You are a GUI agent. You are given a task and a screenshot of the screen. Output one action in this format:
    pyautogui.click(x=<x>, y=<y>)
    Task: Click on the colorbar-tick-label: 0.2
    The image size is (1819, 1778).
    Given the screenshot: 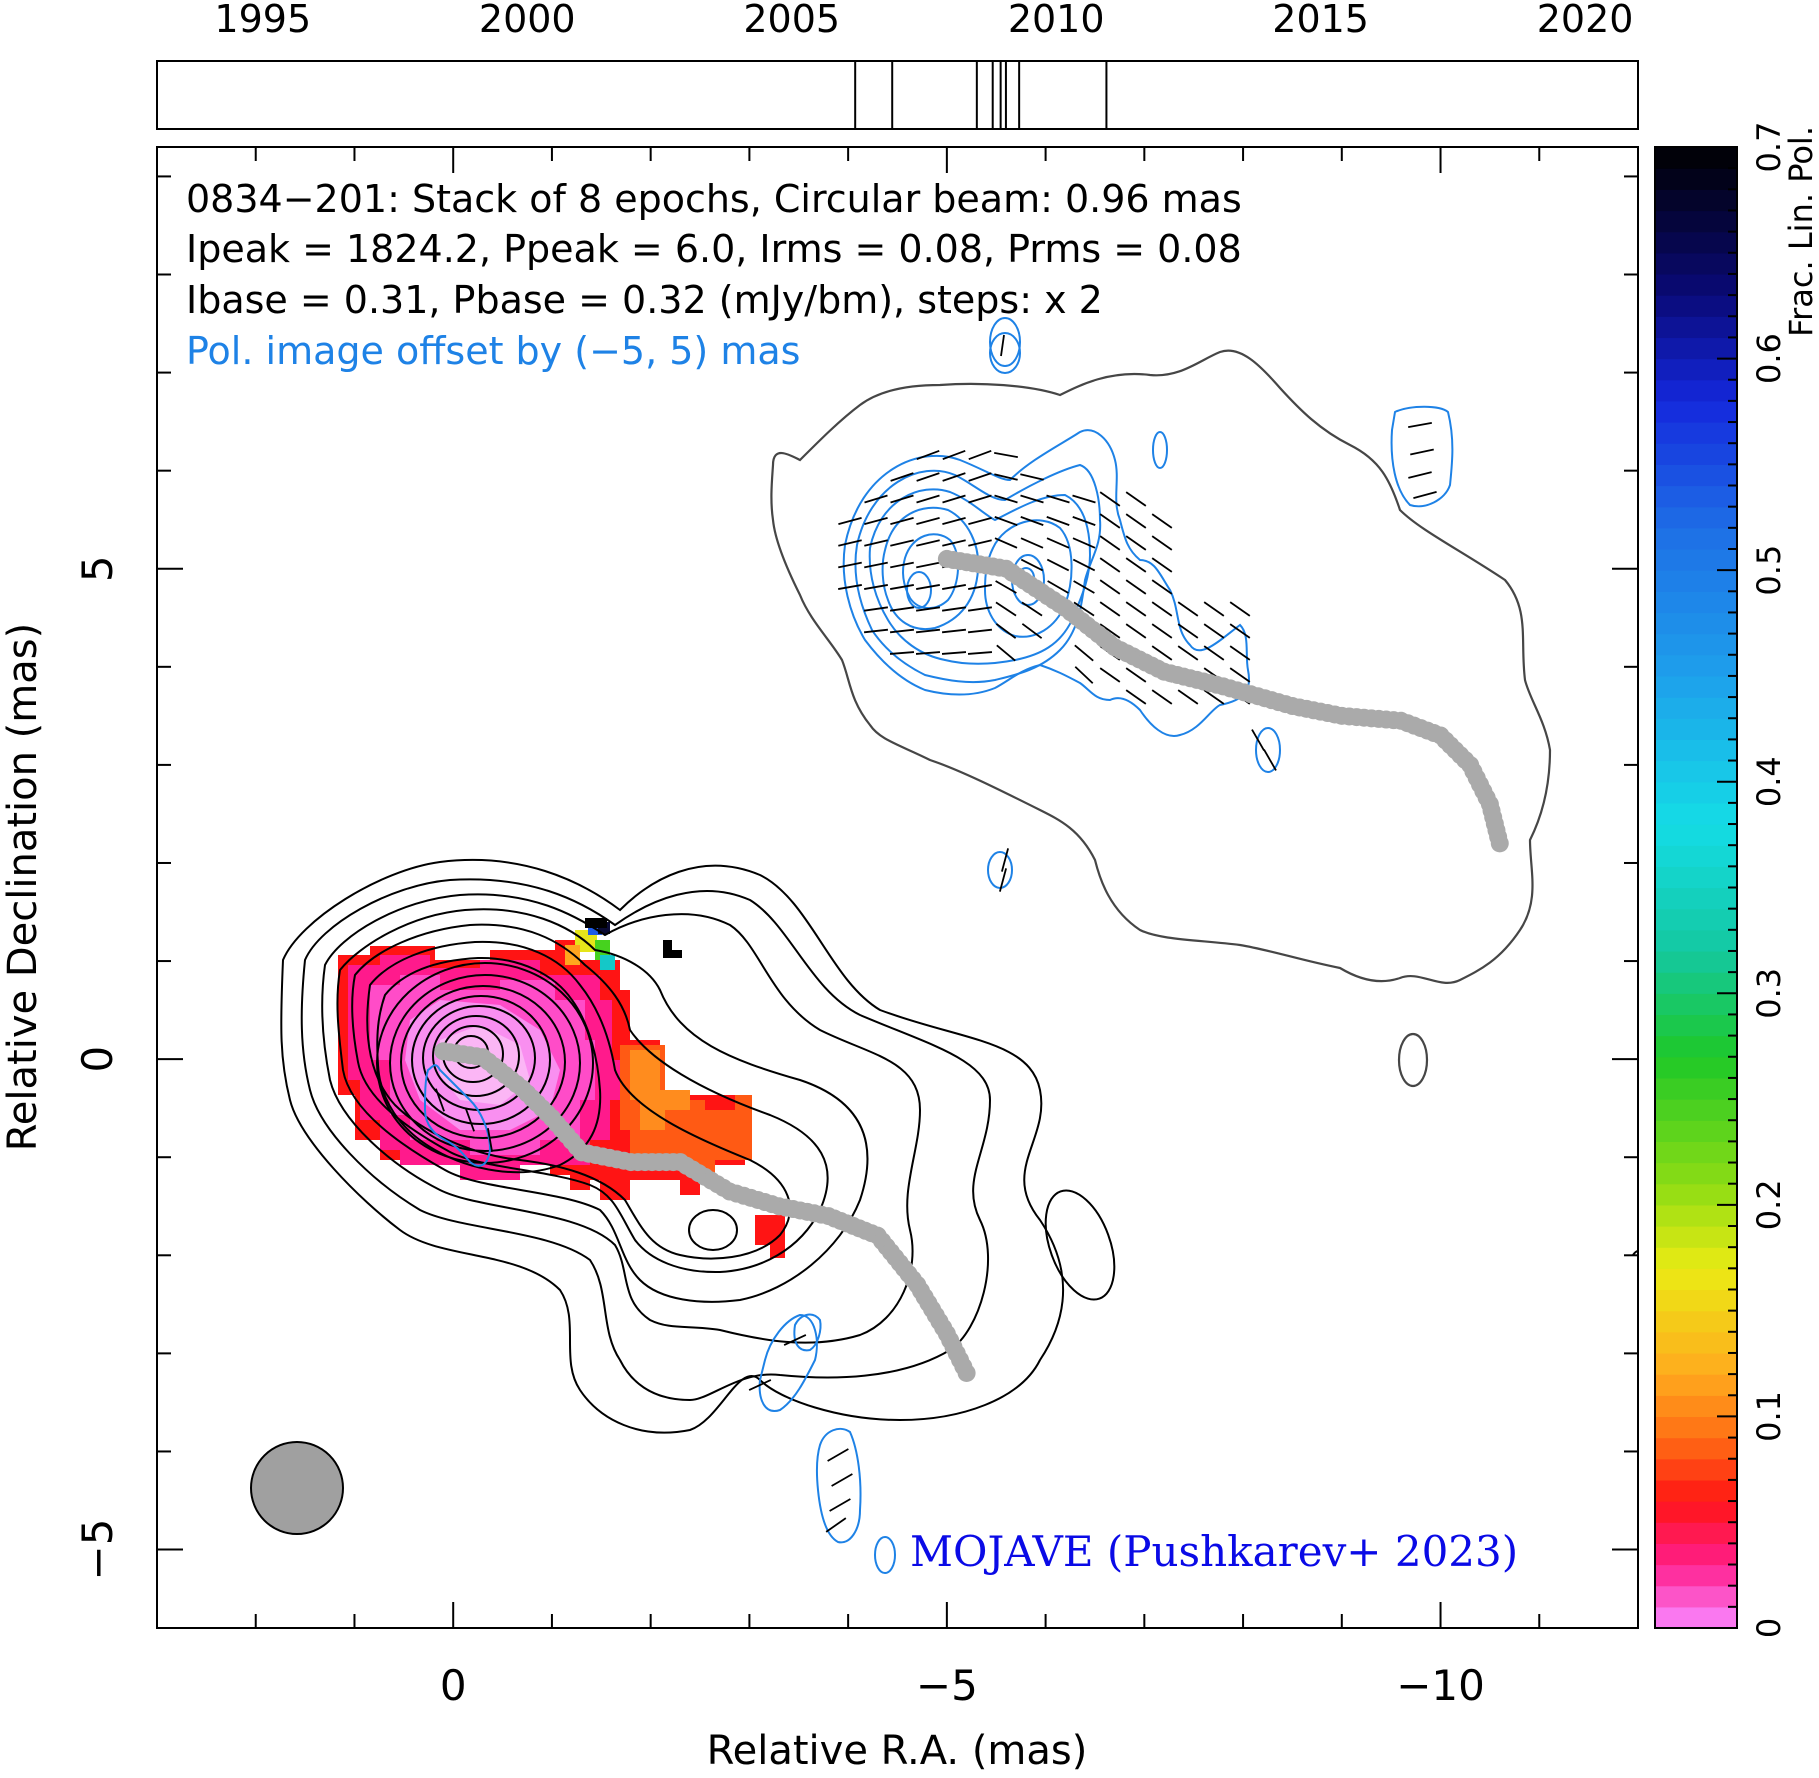 What is the action you would take?
    pyautogui.click(x=1769, y=1204)
    